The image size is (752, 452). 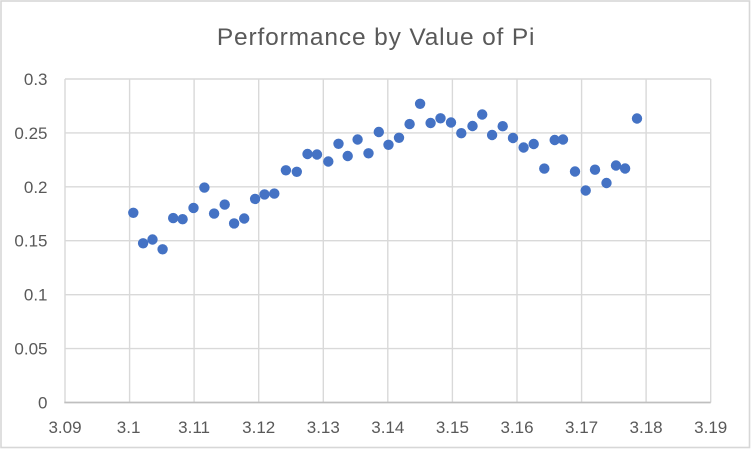 What do you see at coordinates (36, 79) in the screenshot?
I see `svg-text: 0.3` at bounding box center [36, 79].